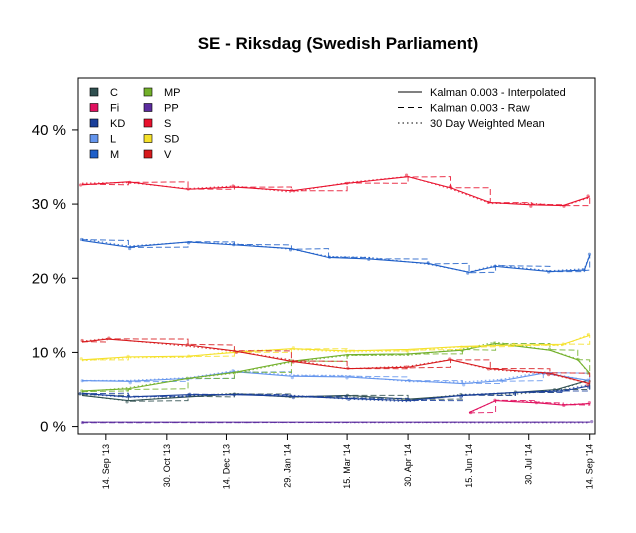 The image size is (636, 533). I want to click on legend-label-pp: PP, so click(171, 109).